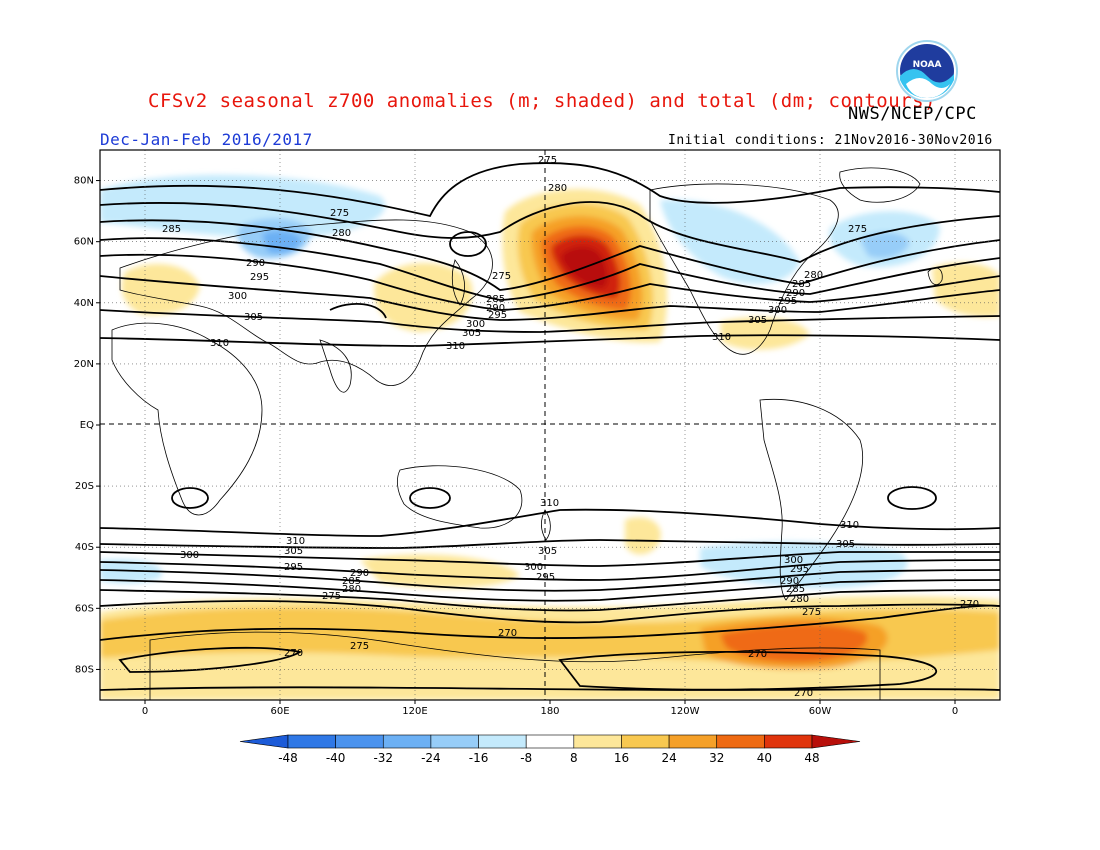 The height and width of the screenshot is (850, 1100). I want to click on contour-310n, so click(550, 340).